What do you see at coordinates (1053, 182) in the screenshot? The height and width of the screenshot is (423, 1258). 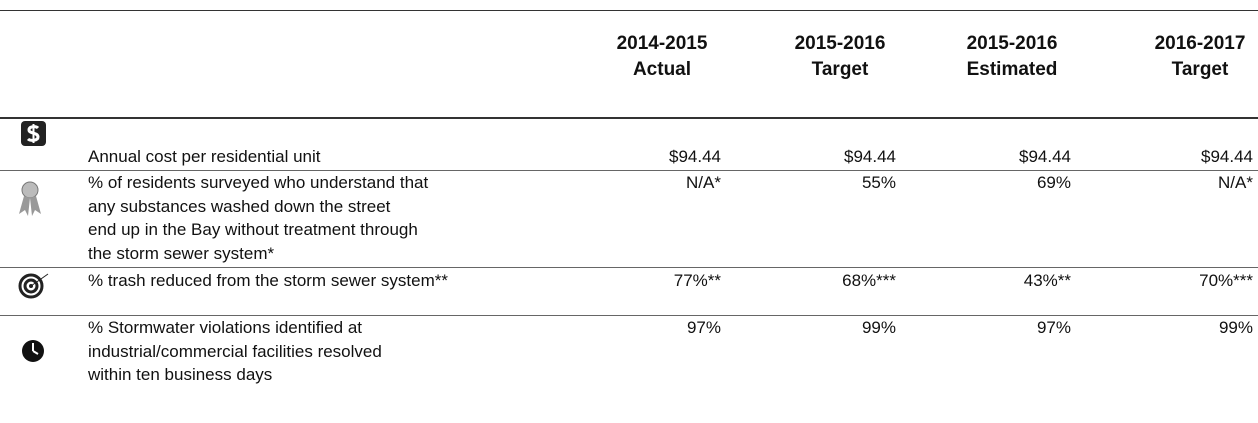 I see `cell-value: 69%` at bounding box center [1053, 182].